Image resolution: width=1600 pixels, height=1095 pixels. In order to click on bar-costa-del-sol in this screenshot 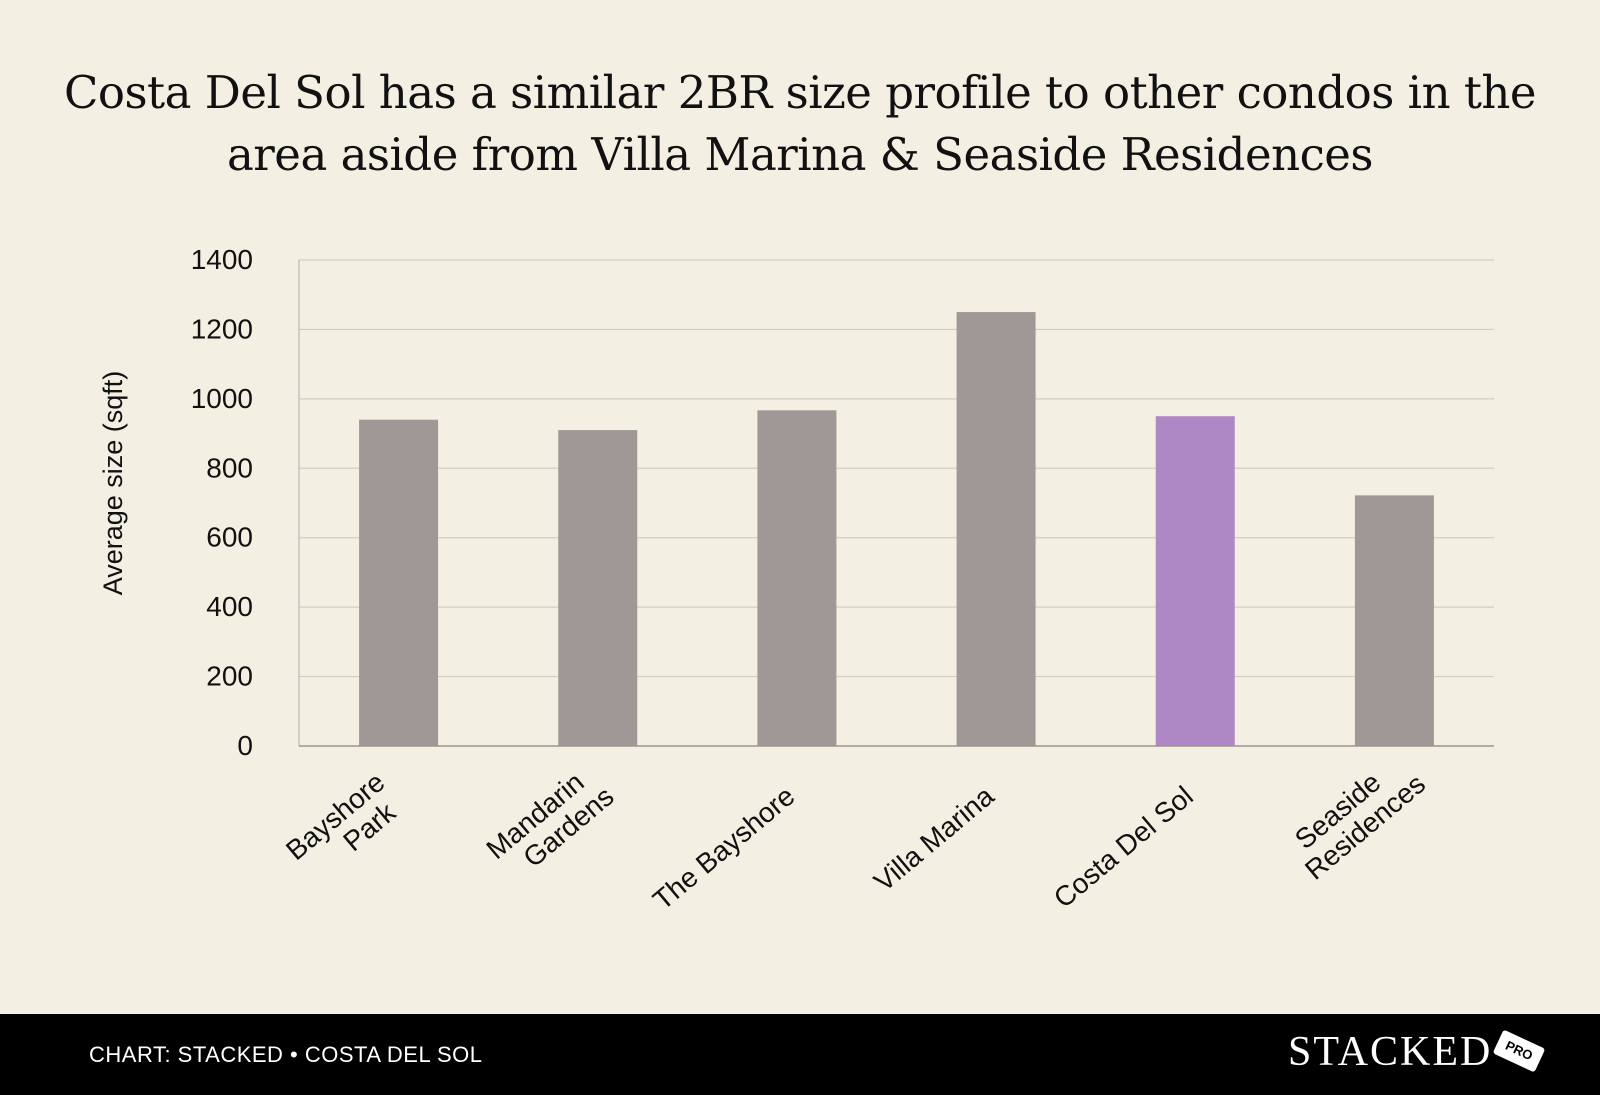, I will do `click(1195, 581)`.